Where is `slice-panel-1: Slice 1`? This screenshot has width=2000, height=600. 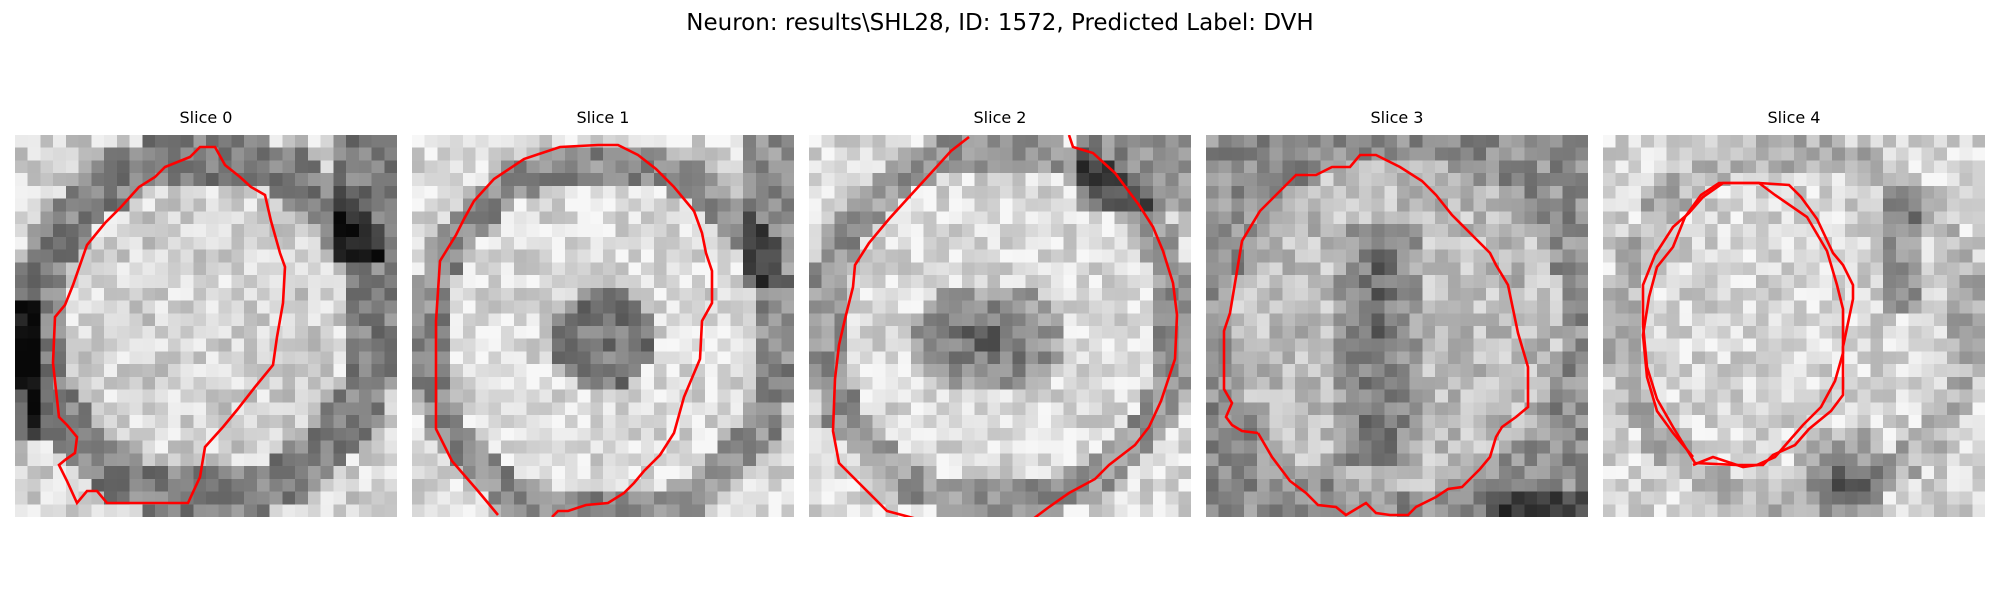
slice-panel-1: Slice 1 is located at coordinates (603, 313).